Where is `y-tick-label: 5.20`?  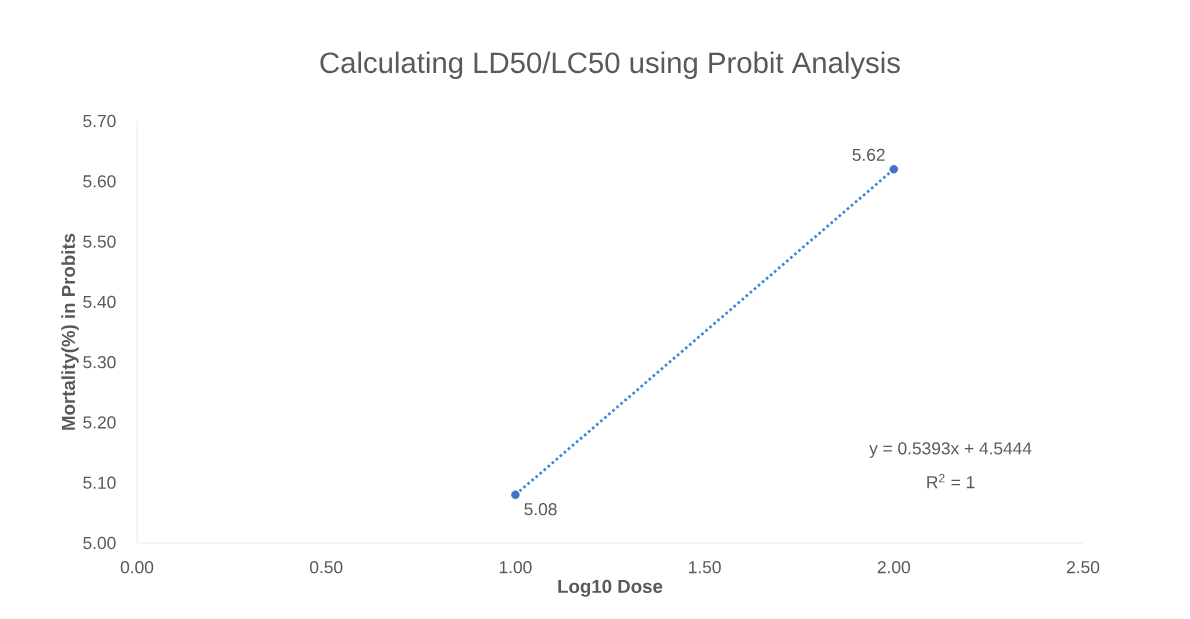
y-tick-label: 5.20 is located at coordinates (99, 422).